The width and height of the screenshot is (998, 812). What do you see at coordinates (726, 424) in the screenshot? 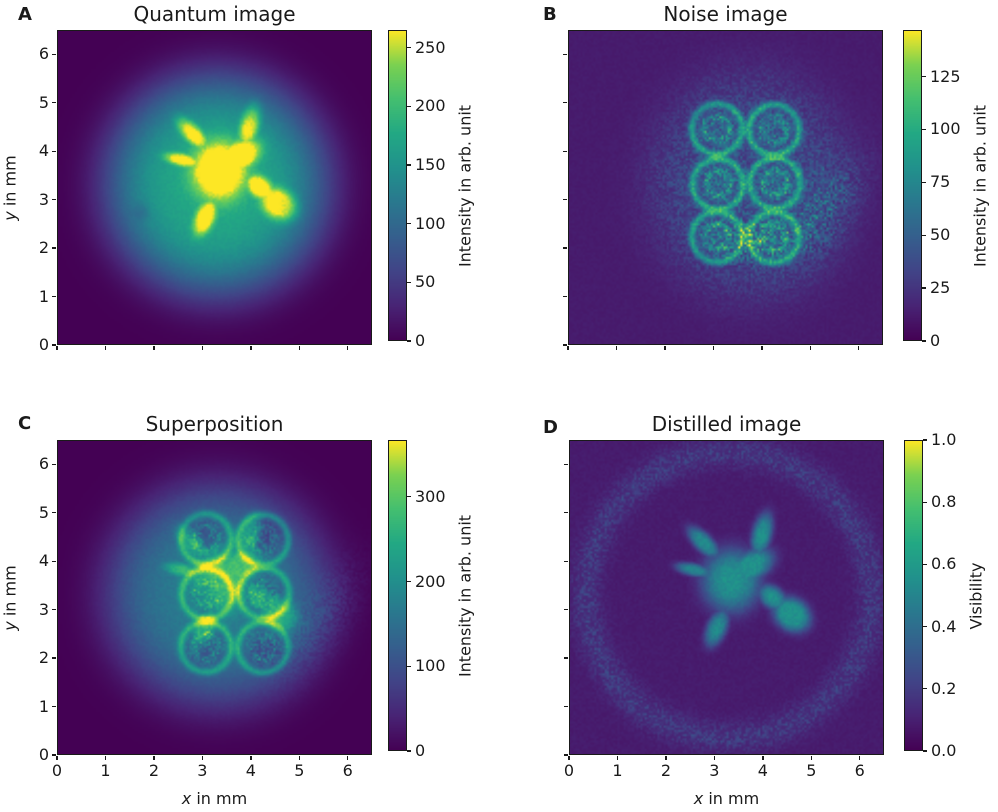
I see `panel-title-distilled: Distilled image` at bounding box center [726, 424].